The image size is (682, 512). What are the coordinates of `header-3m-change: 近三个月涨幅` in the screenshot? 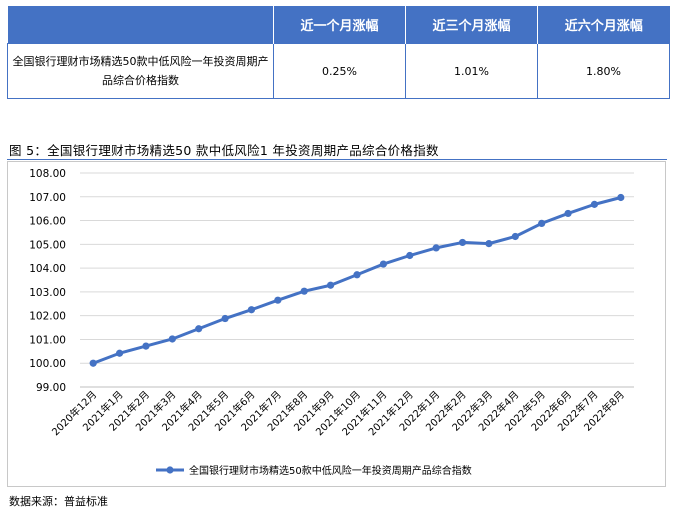 It's located at (471, 25).